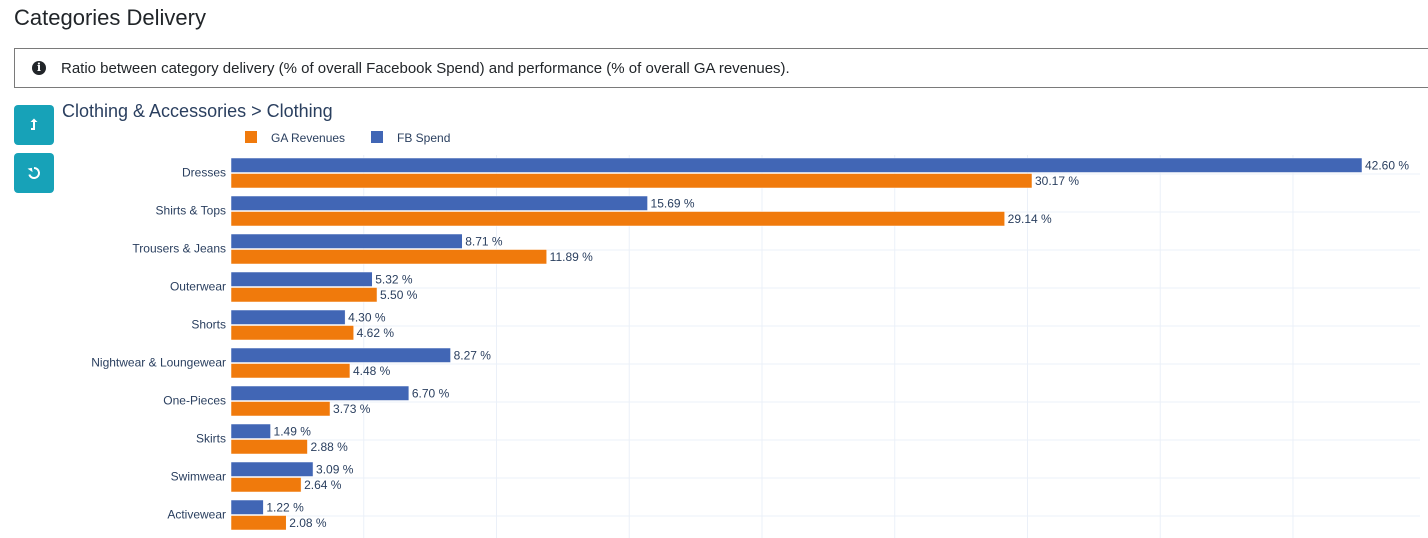 This screenshot has height=538, width=1428. What do you see at coordinates (329, 447) in the screenshot?
I see `bar-label-ga-revenues-skirts: 2.88 %` at bounding box center [329, 447].